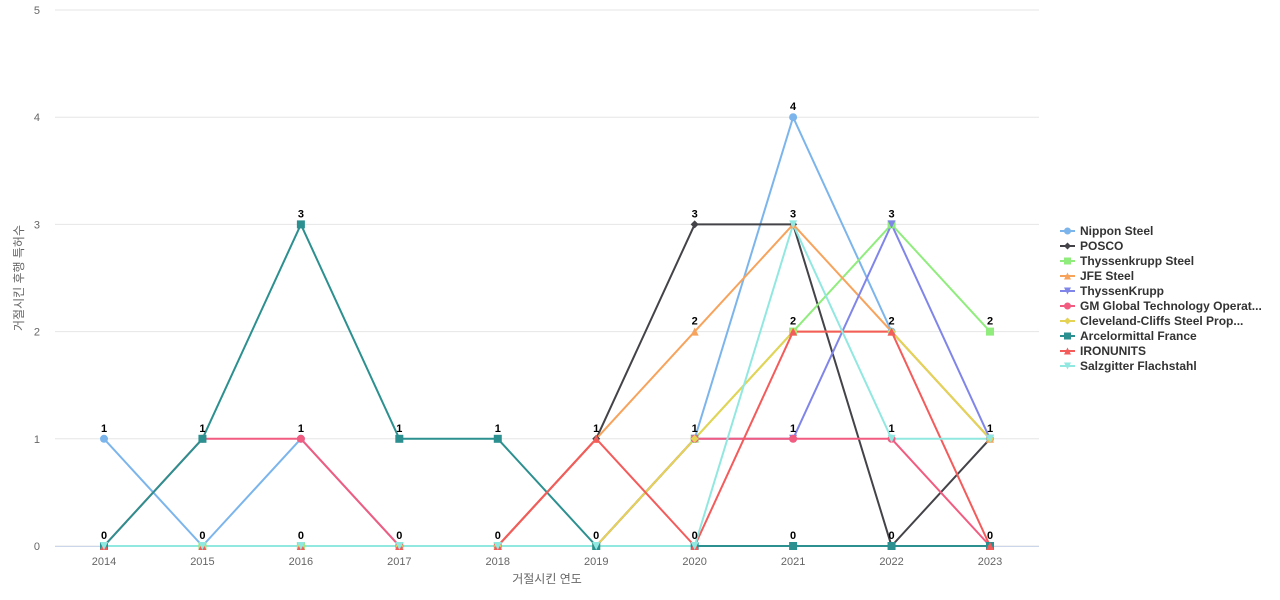 The height and width of the screenshot is (600, 1280). I want to click on y-tick-label: 4, so click(37, 118).